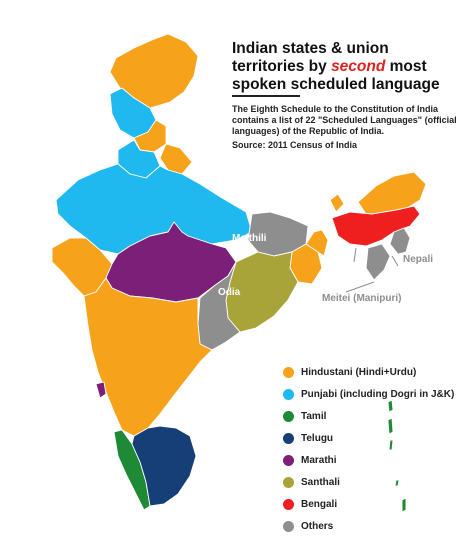 The width and height of the screenshot is (474, 553). I want to click on label-nepali: Nepali, so click(418, 259).